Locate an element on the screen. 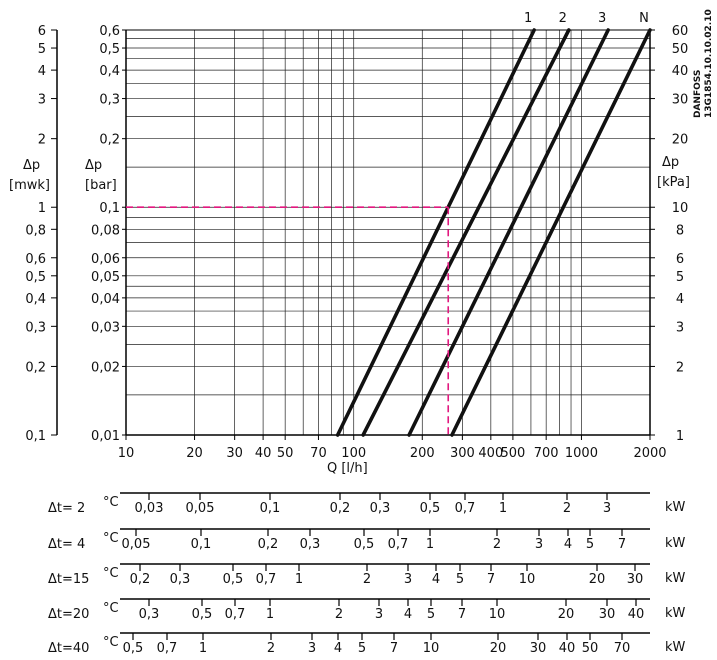 This screenshot has width=717, height=660. power-scale-row: Δt=20 °C kW 0,3 0,5 0,7 1 2 3 4 5 7 10 20 30 40 is located at coordinates (367, 610).